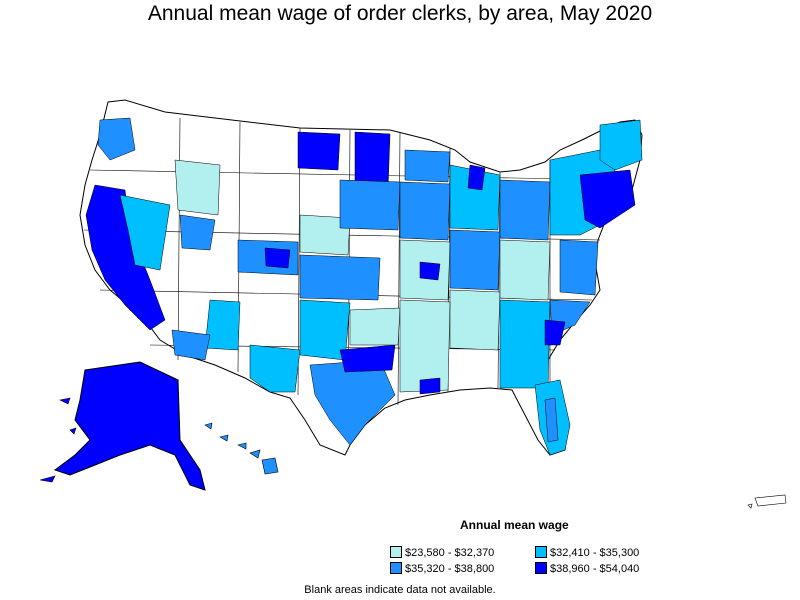  I want to click on legend-item-3: $35,320 - $38,800, so click(442, 568).